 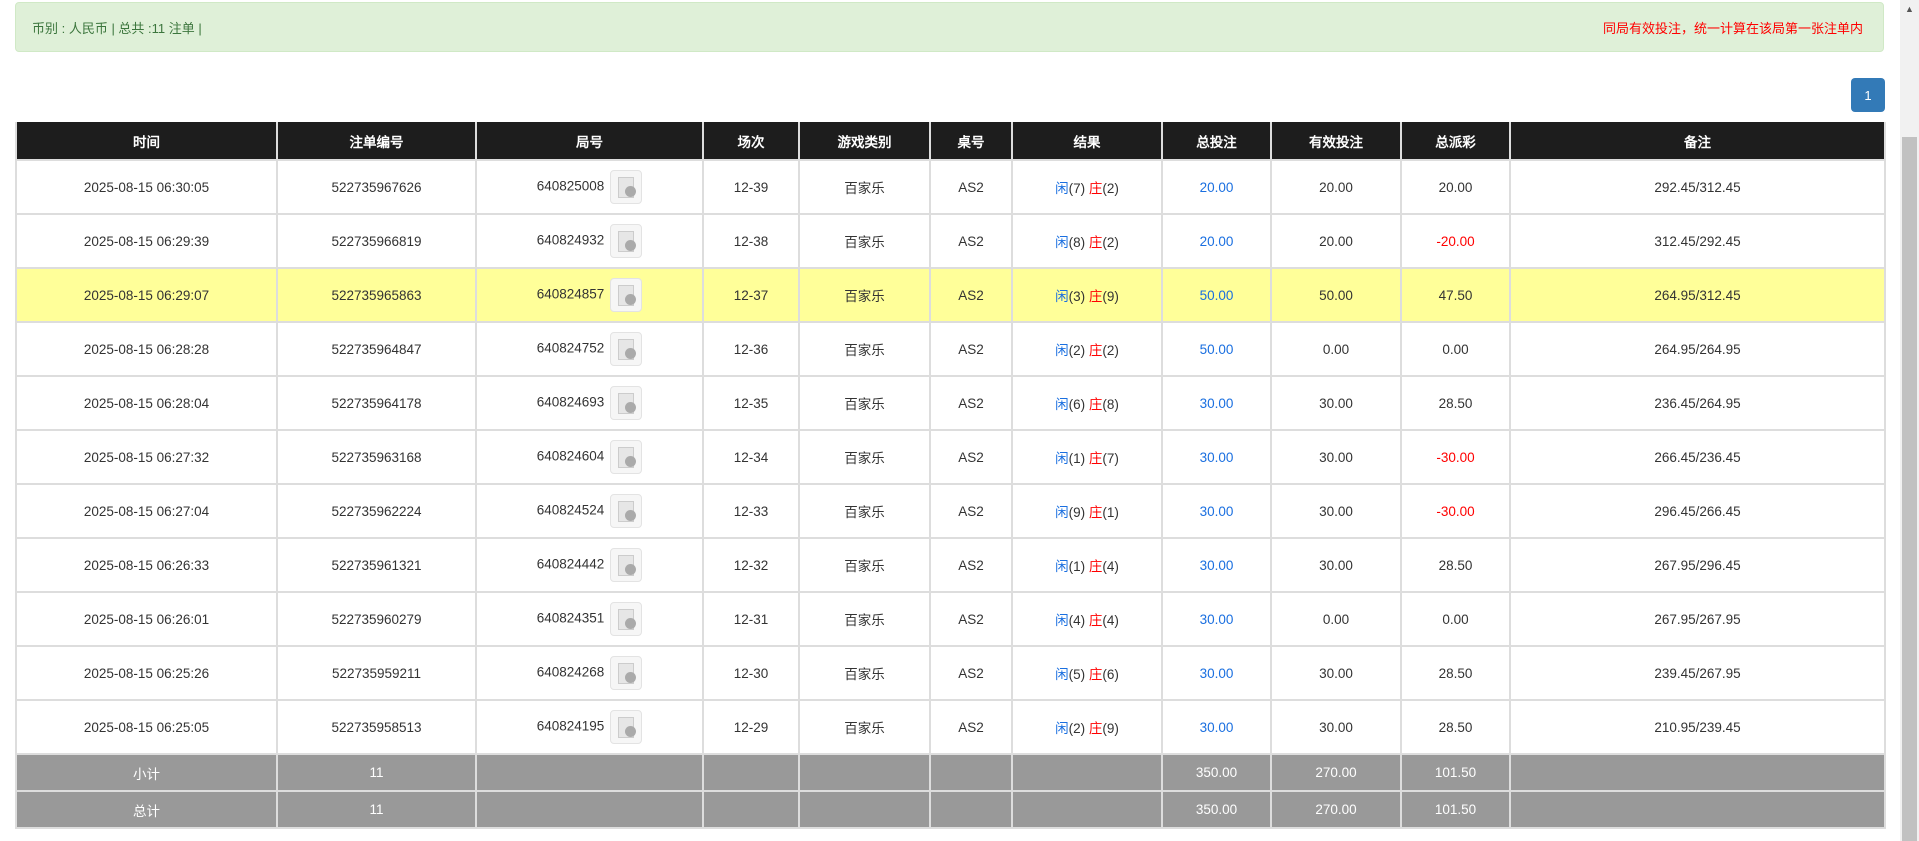 What do you see at coordinates (570, 294) in the screenshot?
I see `round-number: 640824857` at bounding box center [570, 294].